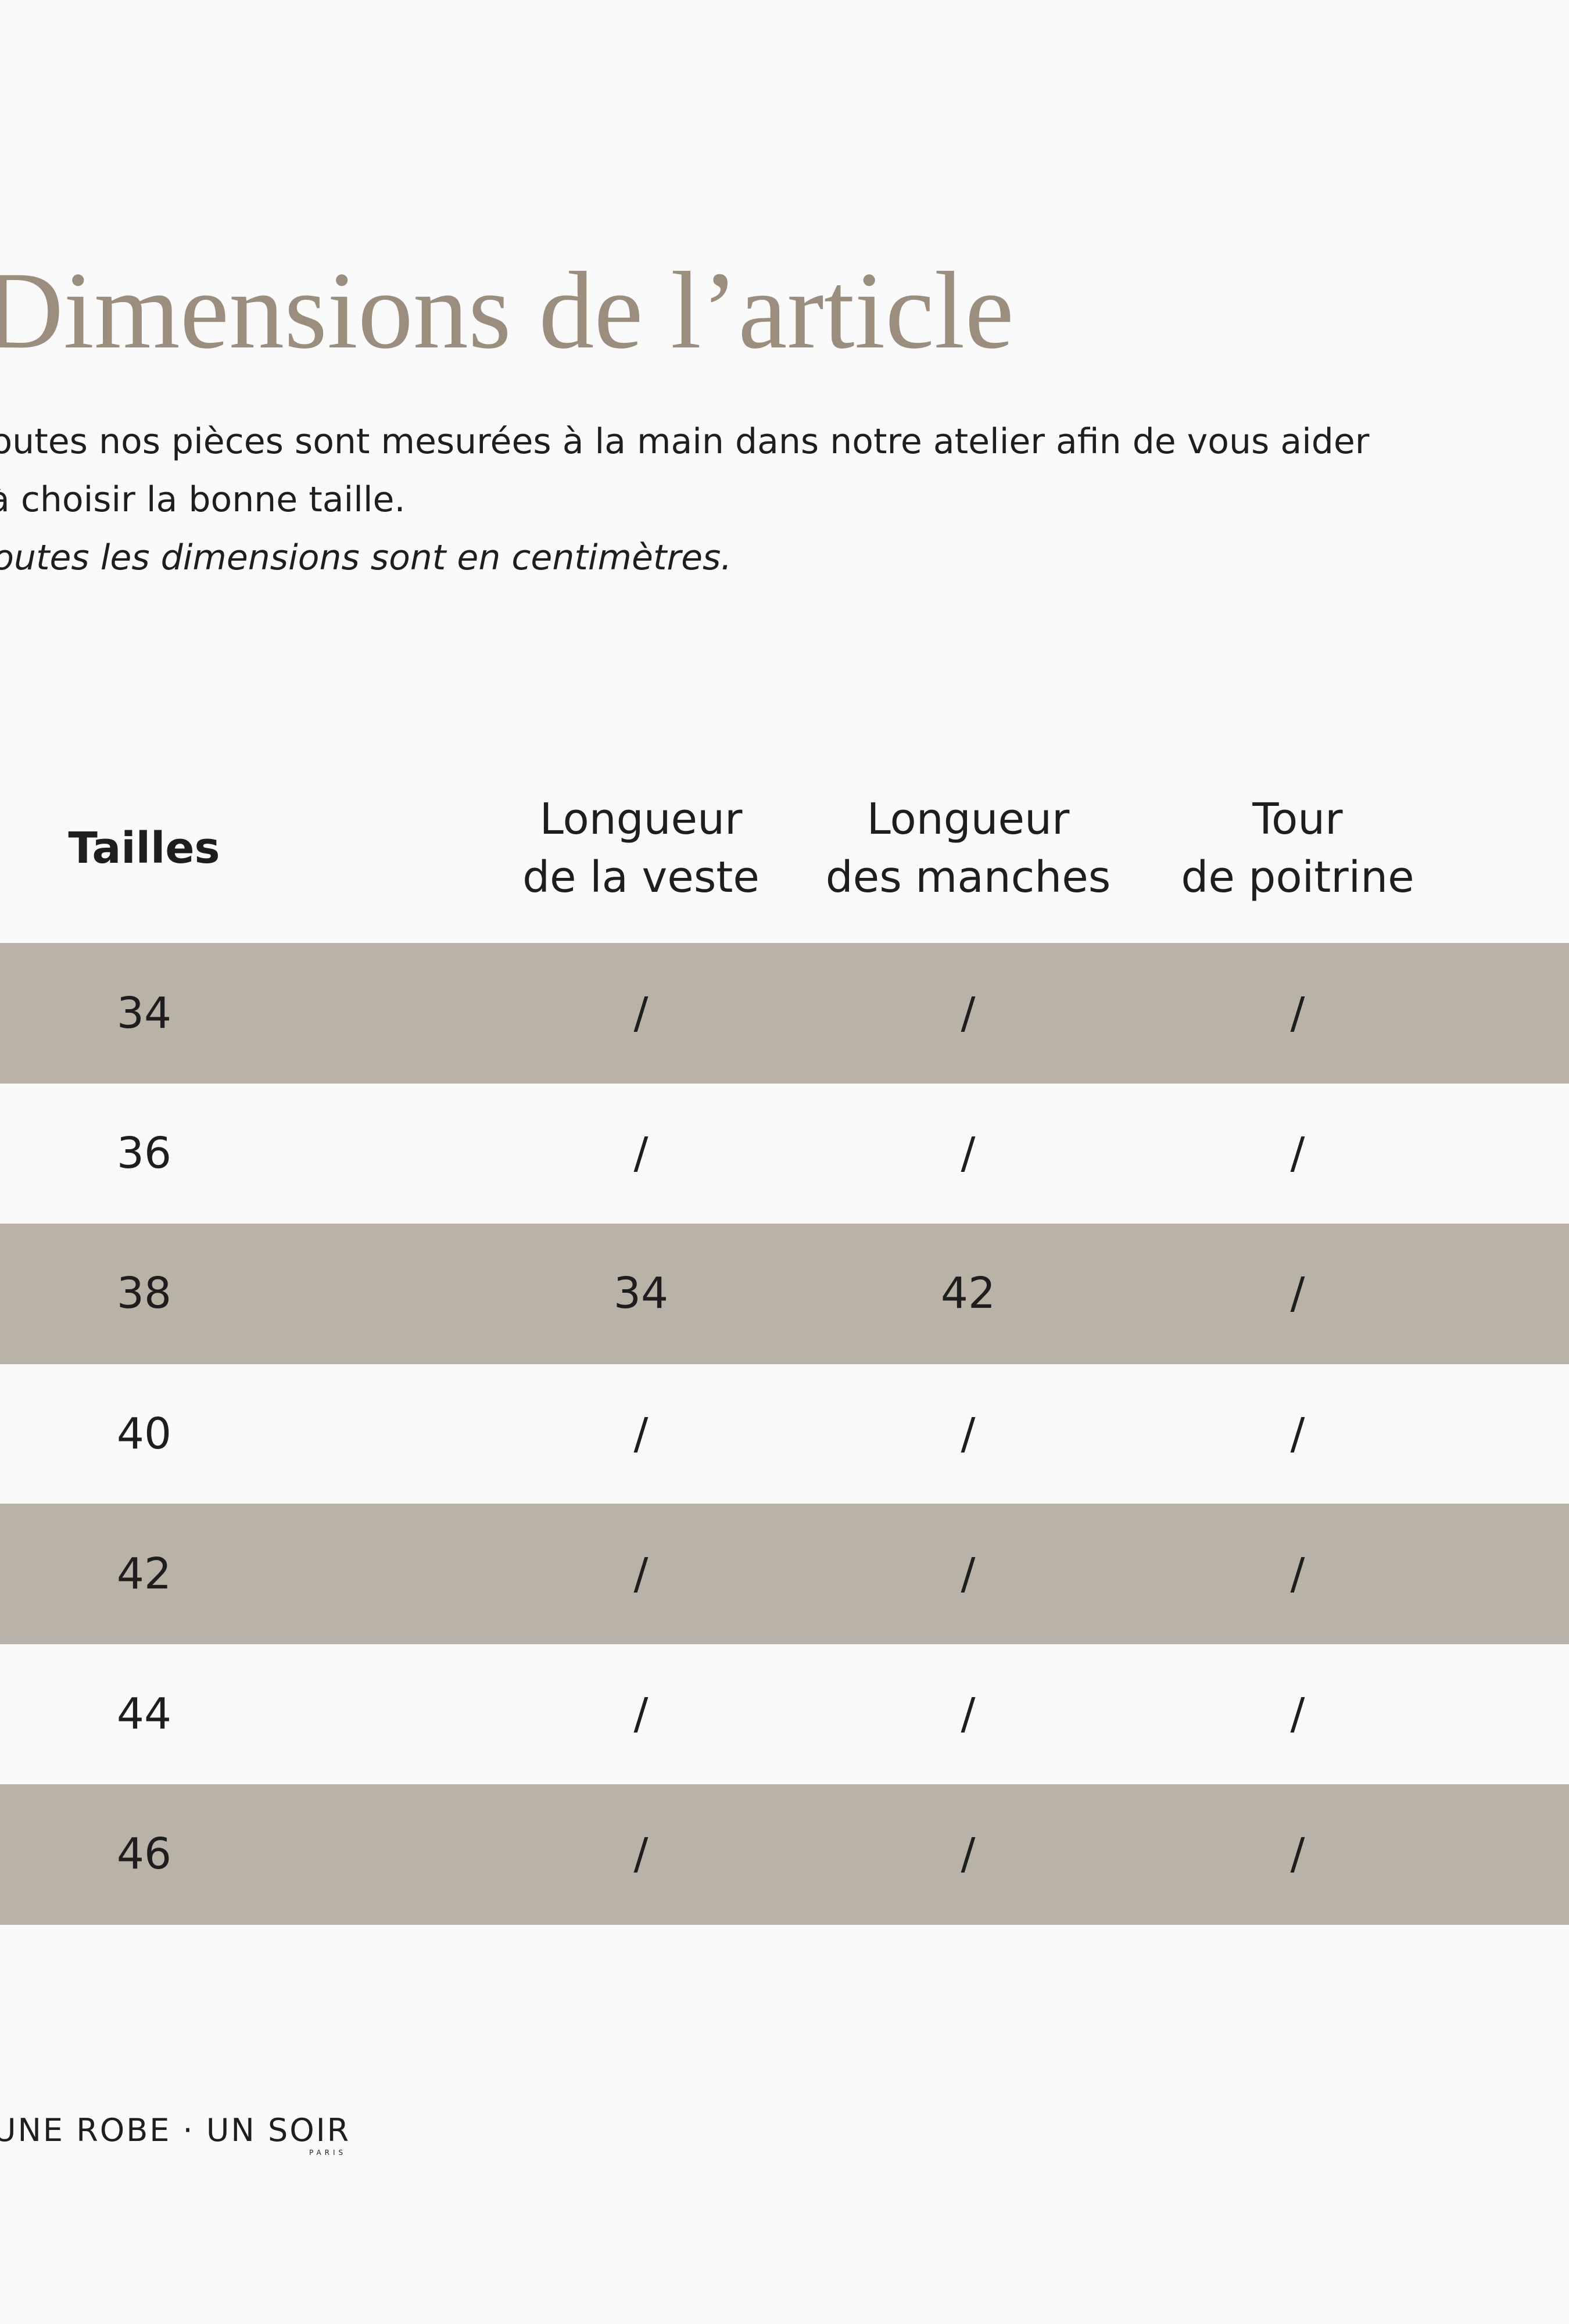 Image resolution: width=1569 pixels, height=2324 pixels. What do you see at coordinates (968, 848) in the screenshot?
I see `column-header: Longueur des manches` at bounding box center [968, 848].